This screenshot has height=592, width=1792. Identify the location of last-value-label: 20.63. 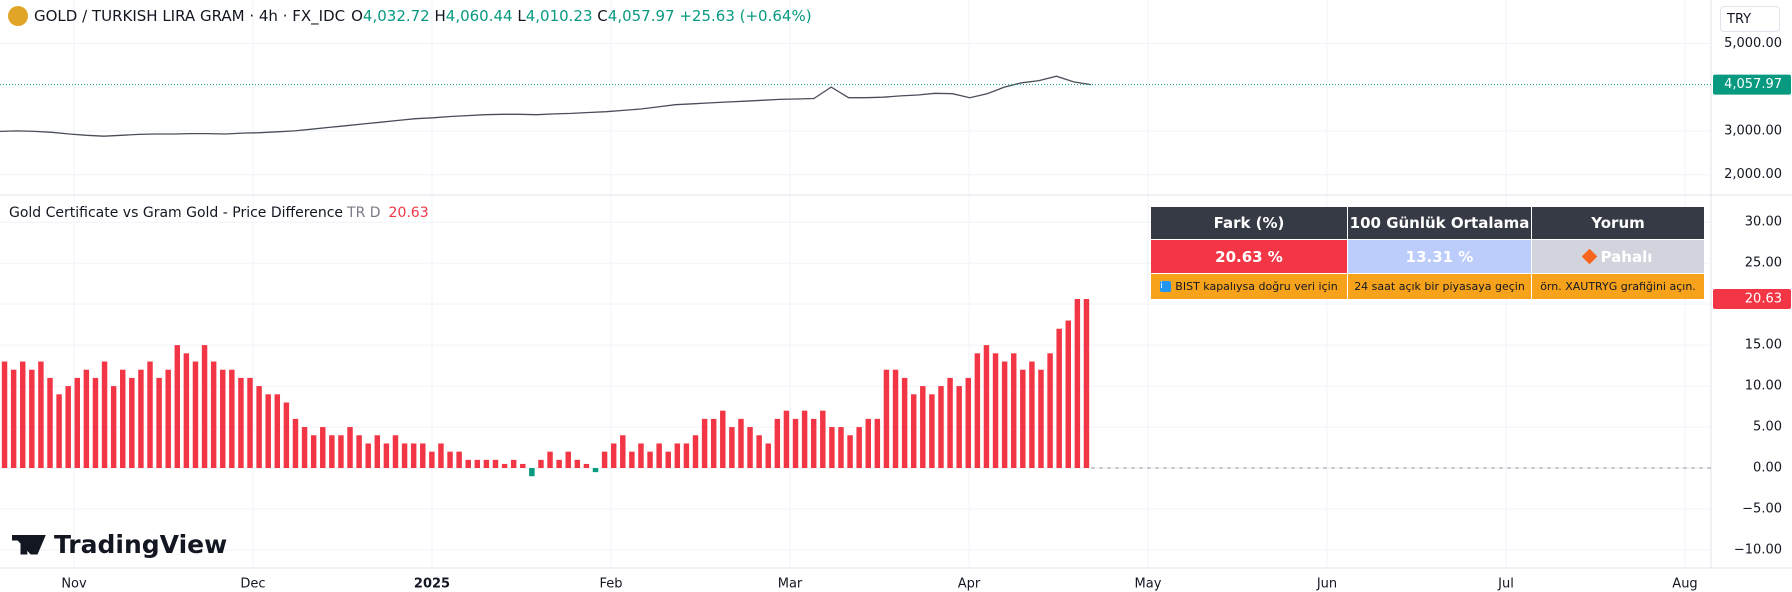
(1763, 298).